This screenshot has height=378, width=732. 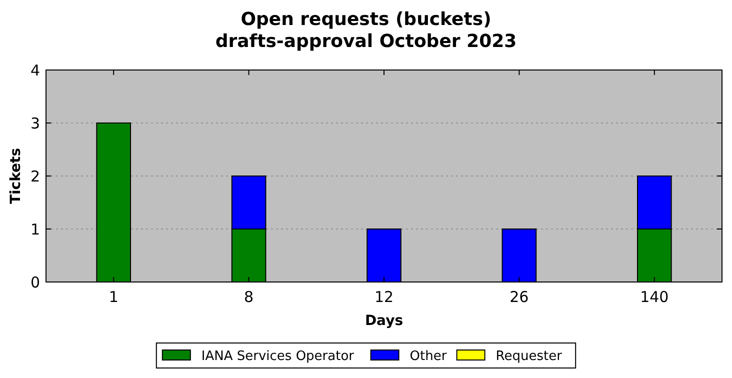 I want to click on x-tick-label: 8, so click(x=249, y=297).